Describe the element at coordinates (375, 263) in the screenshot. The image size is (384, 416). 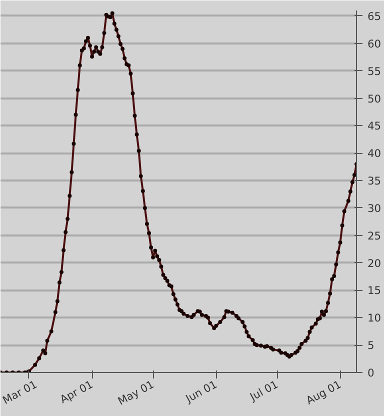
I see `y-tick-label: 20` at that location.